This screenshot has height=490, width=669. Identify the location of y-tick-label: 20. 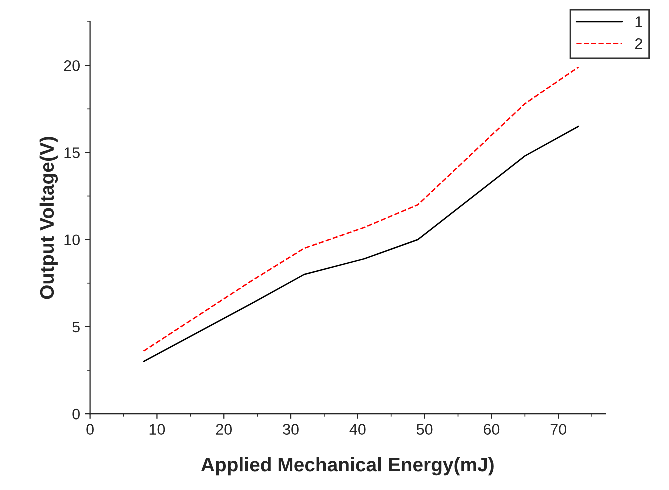
(72, 66).